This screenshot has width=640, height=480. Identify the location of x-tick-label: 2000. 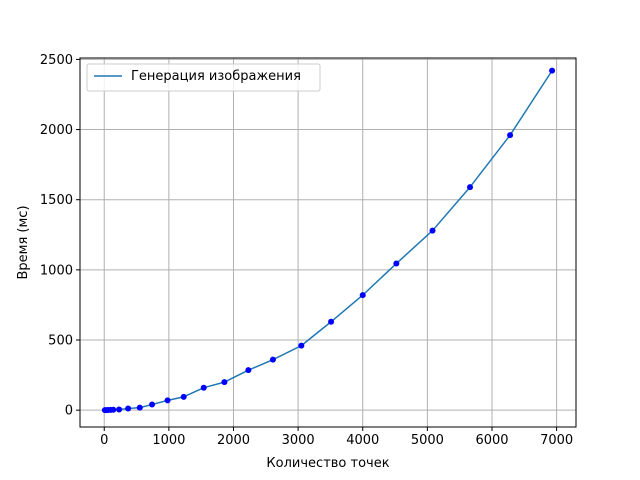
(233, 440).